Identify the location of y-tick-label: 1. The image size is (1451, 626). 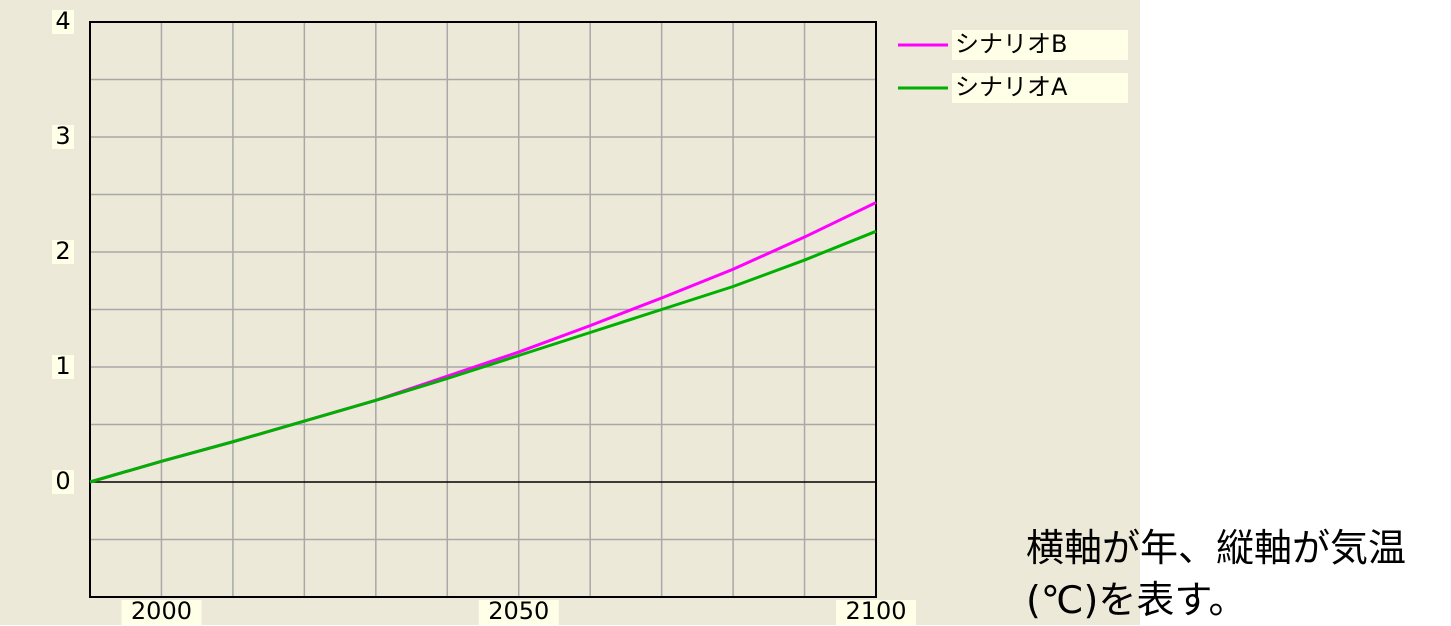
(62, 366).